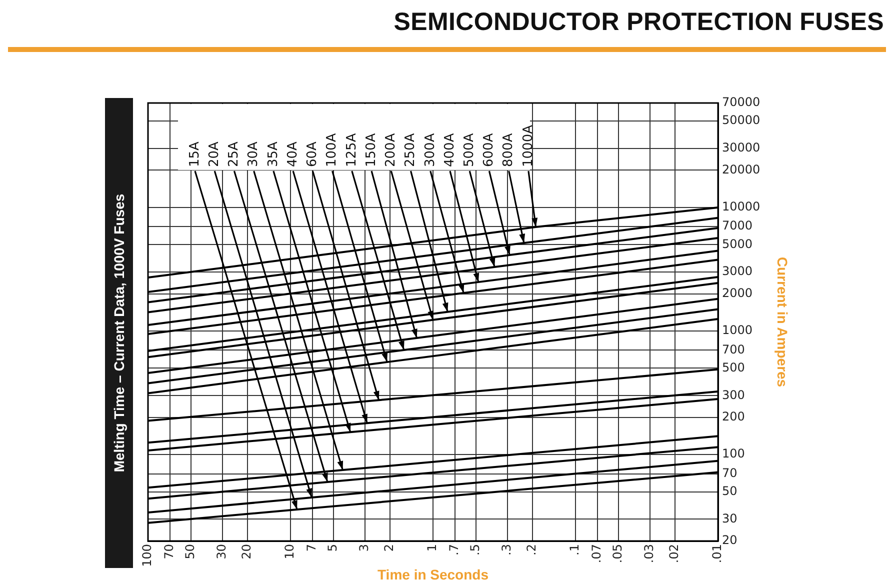  Describe the element at coordinates (674, 554) in the screenshot. I see `x-tick-label: .02` at that location.